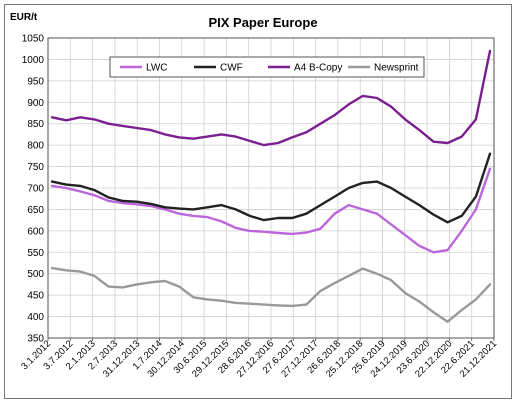 The image size is (518, 405). Describe the element at coordinates (35, 124) in the screenshot. I see `y-tick-label: 850` at that location.